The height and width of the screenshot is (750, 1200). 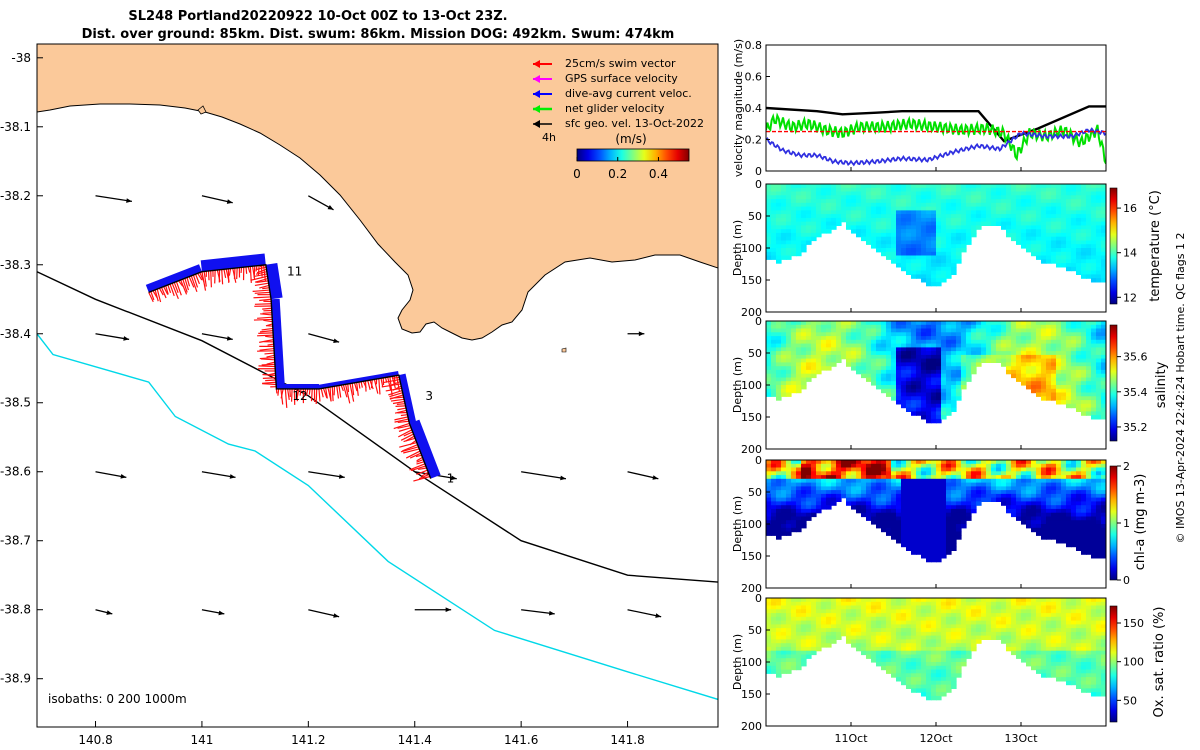 What do you see at coordinates (290, 371) in the screenshot?
I see `net-track-line` at bounding box center [290, 371].